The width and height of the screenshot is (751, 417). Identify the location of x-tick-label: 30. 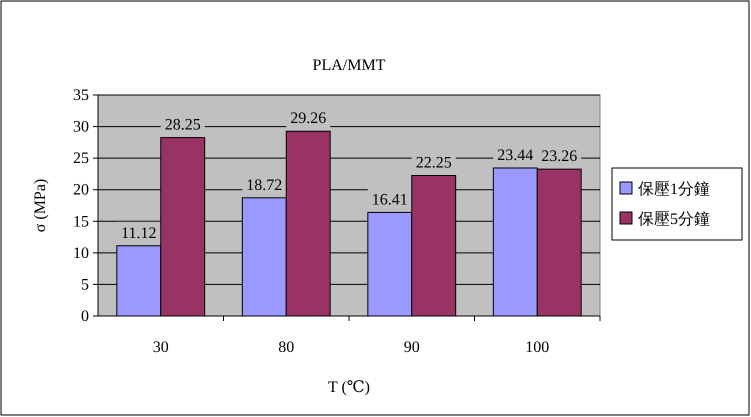
(160, 347).